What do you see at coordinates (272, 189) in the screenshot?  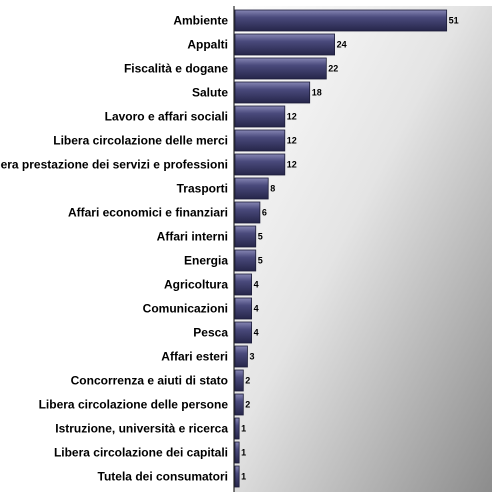 I see `value-label: 8` at bounding box center [272, 189].